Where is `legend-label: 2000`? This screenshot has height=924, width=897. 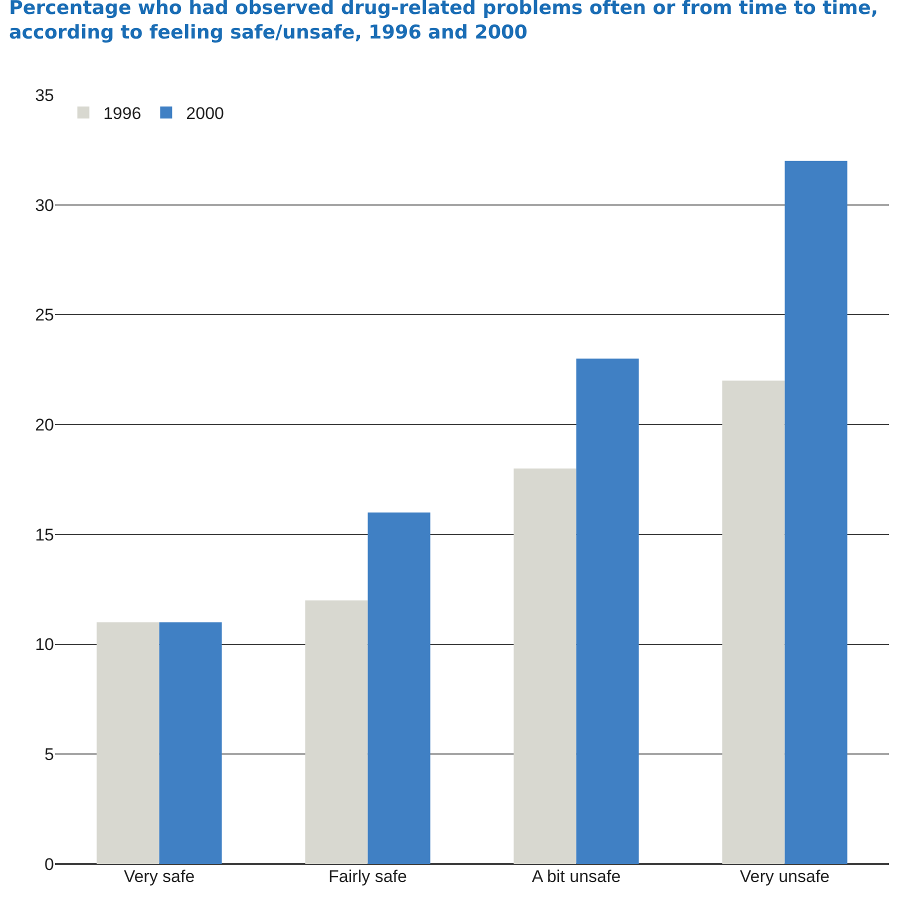
legend-label: 2000 is located at coordinates (205, 114).